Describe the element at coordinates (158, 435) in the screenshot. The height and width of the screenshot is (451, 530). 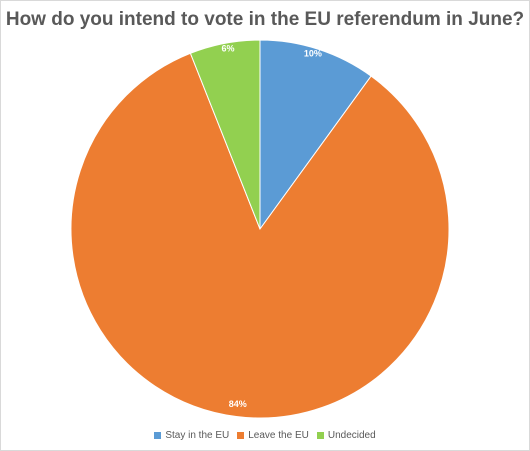
I see `legend-swatch-stay` at that location.